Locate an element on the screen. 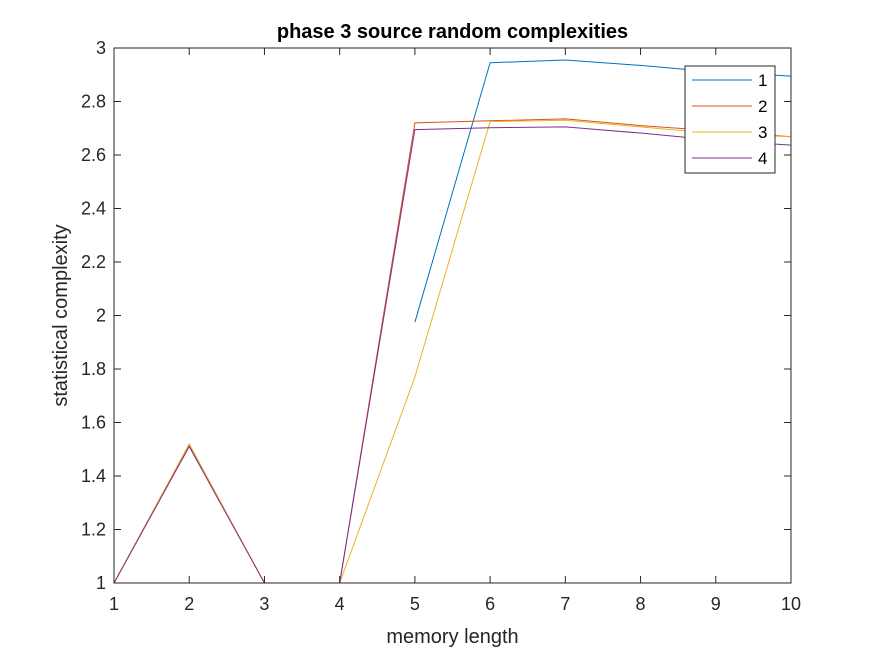 The height and width of the screenshot is (656, 875). legend-label: 3 is located at coordinates (762, 132).